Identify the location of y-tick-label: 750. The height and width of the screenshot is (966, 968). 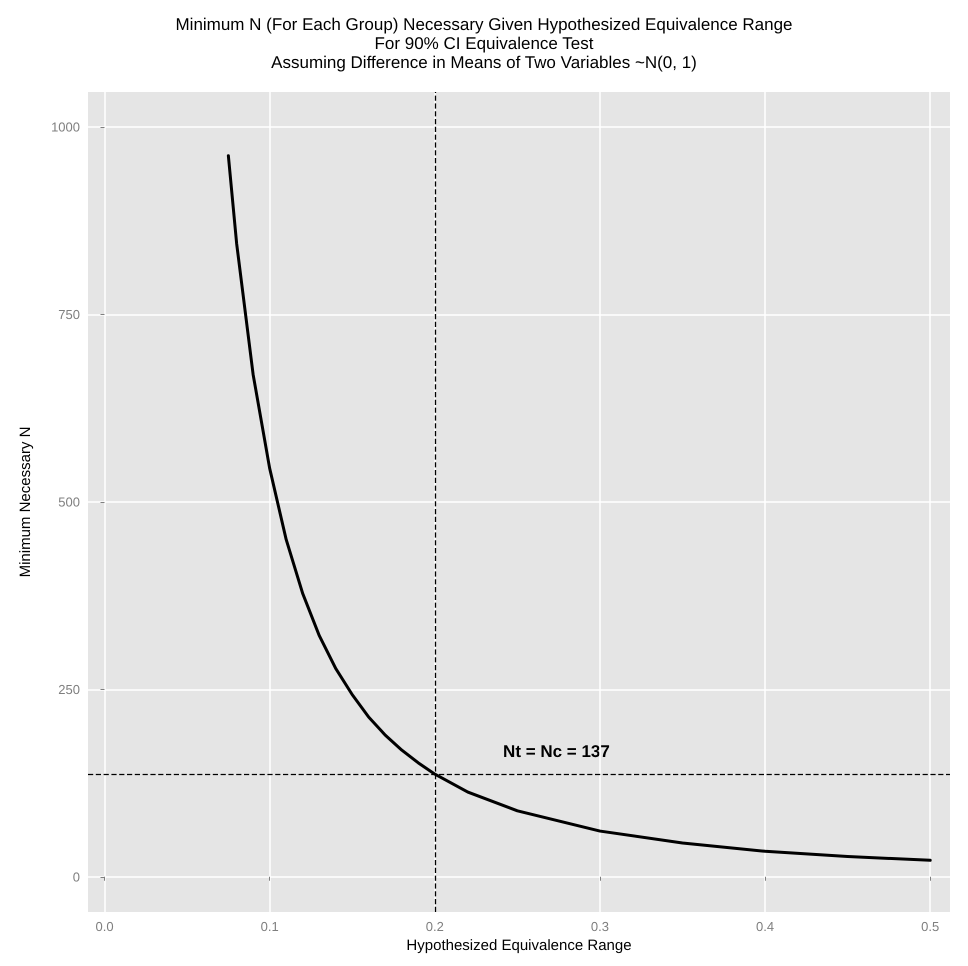
(69, 314).